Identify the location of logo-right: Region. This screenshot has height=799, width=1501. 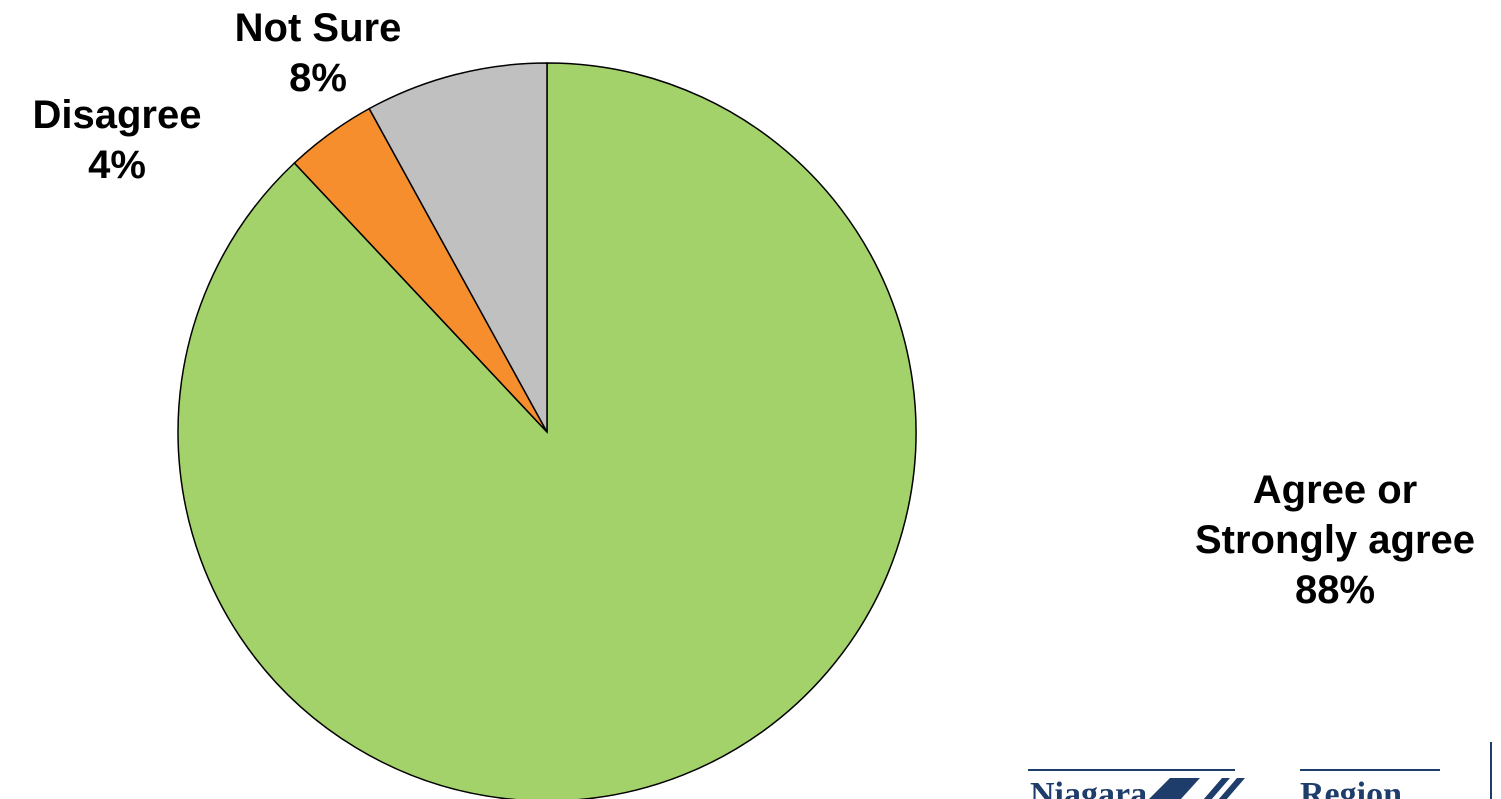
(1351, 787).